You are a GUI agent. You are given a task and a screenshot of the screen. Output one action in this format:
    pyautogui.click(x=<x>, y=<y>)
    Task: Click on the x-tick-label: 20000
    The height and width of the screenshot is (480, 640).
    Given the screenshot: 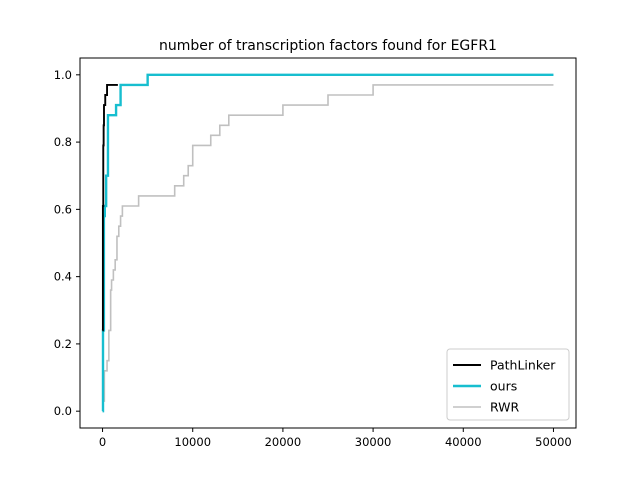 What is the action you would take?
    pyautogui.click(x=283, y=442)
    